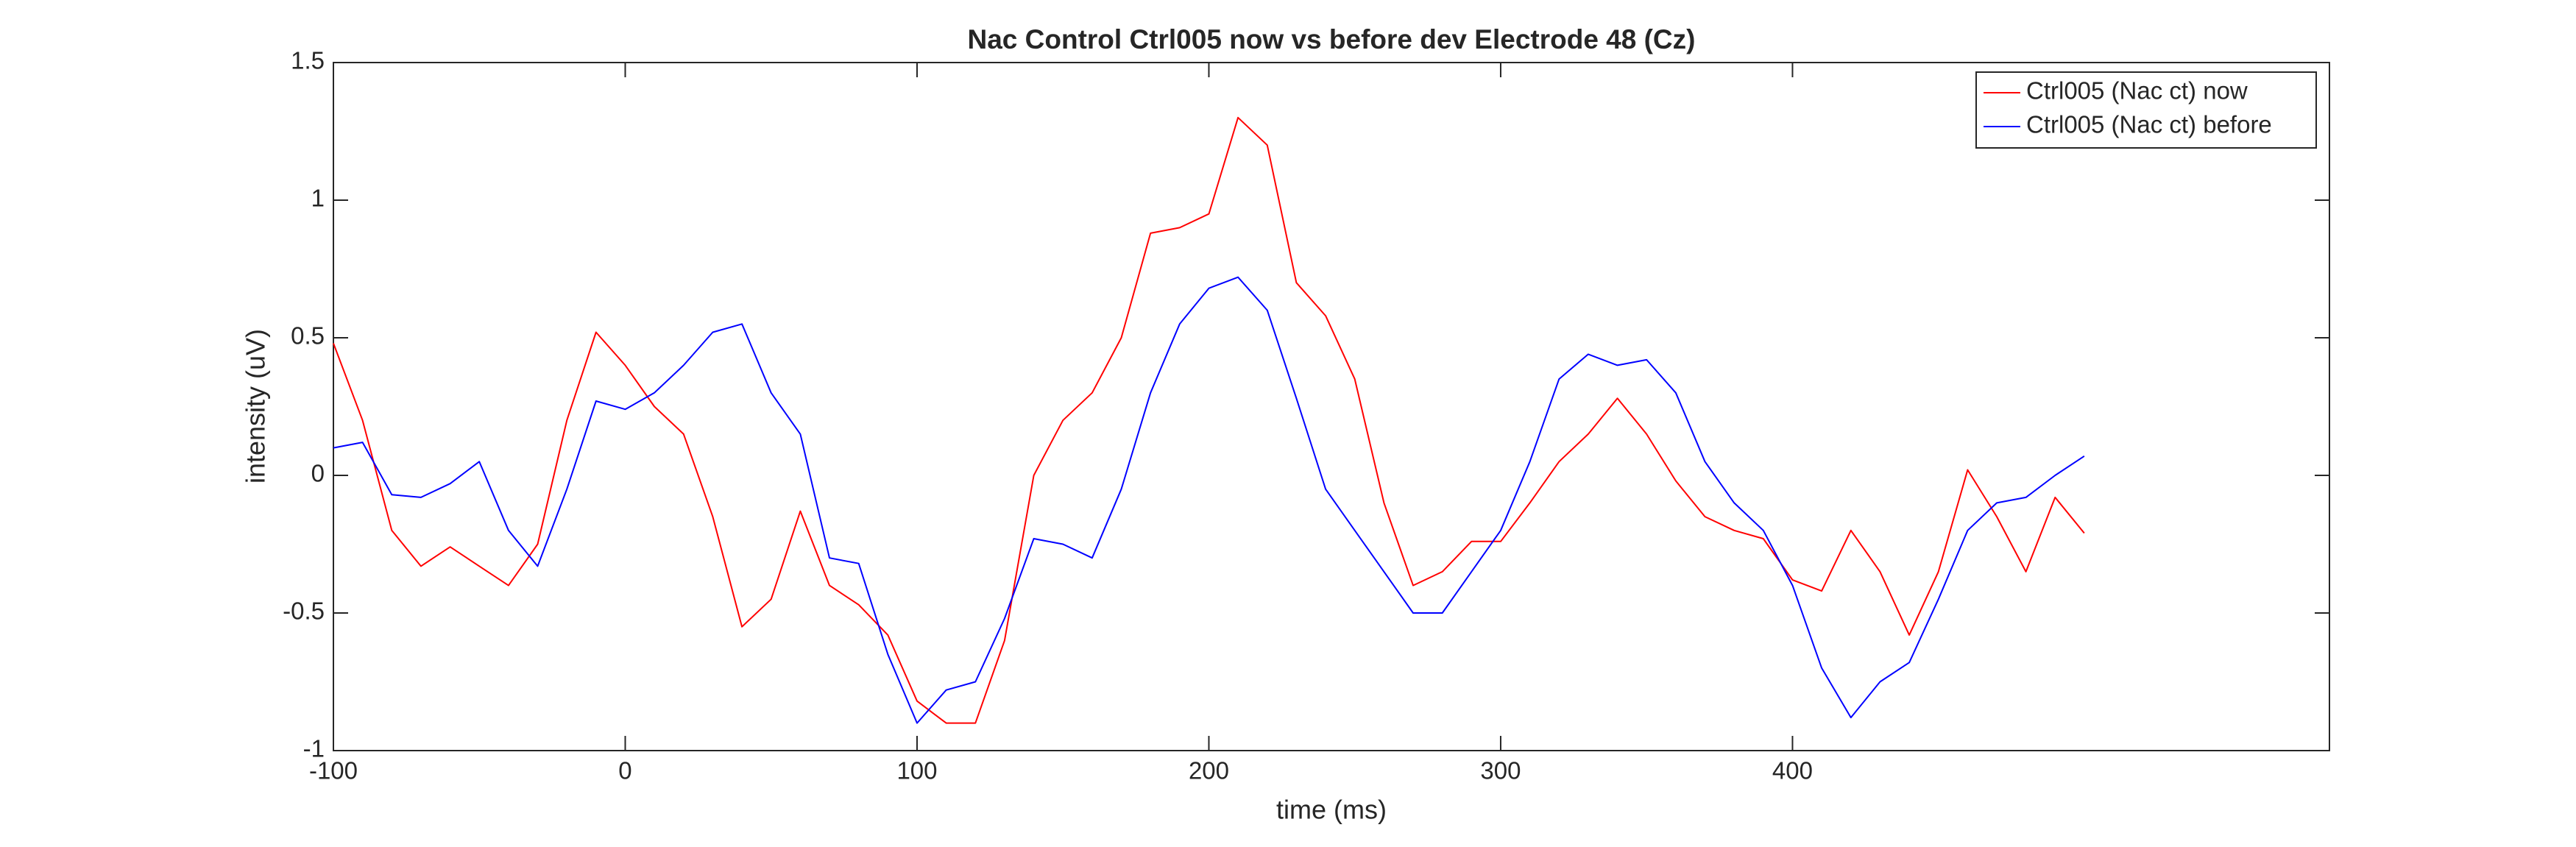  What do you see at coordinates (1500, 770) in the screenshot?
I see `x-tick-label: 300` at bounding box center [1500, 770].